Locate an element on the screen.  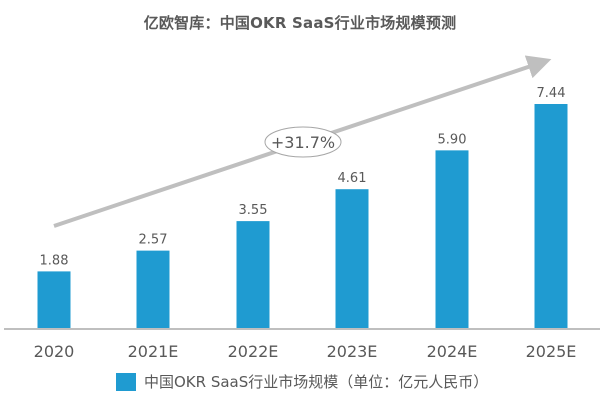
cagr-label: +31.7% is located at coordinates (303, 142).